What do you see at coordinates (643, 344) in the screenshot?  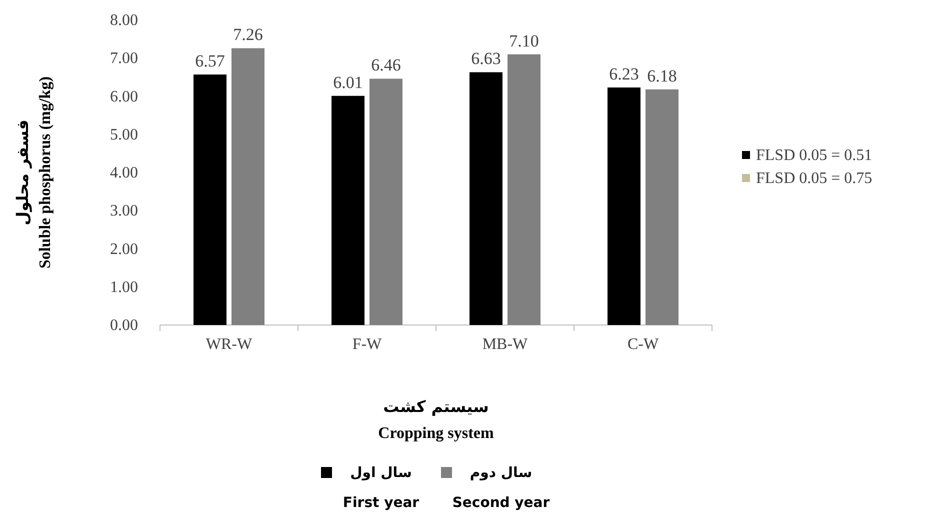 I see `x-tick-label: C-W` at bounding box center [643, 344].